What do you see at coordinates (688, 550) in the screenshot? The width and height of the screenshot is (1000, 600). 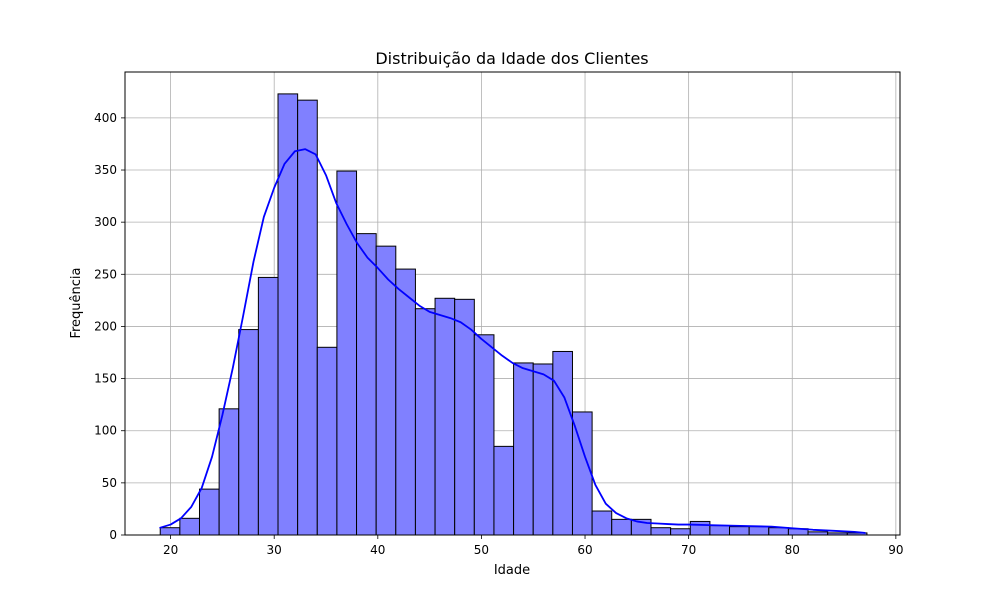 I see `x-tick-label: 70` at bounding box center [688, 550].